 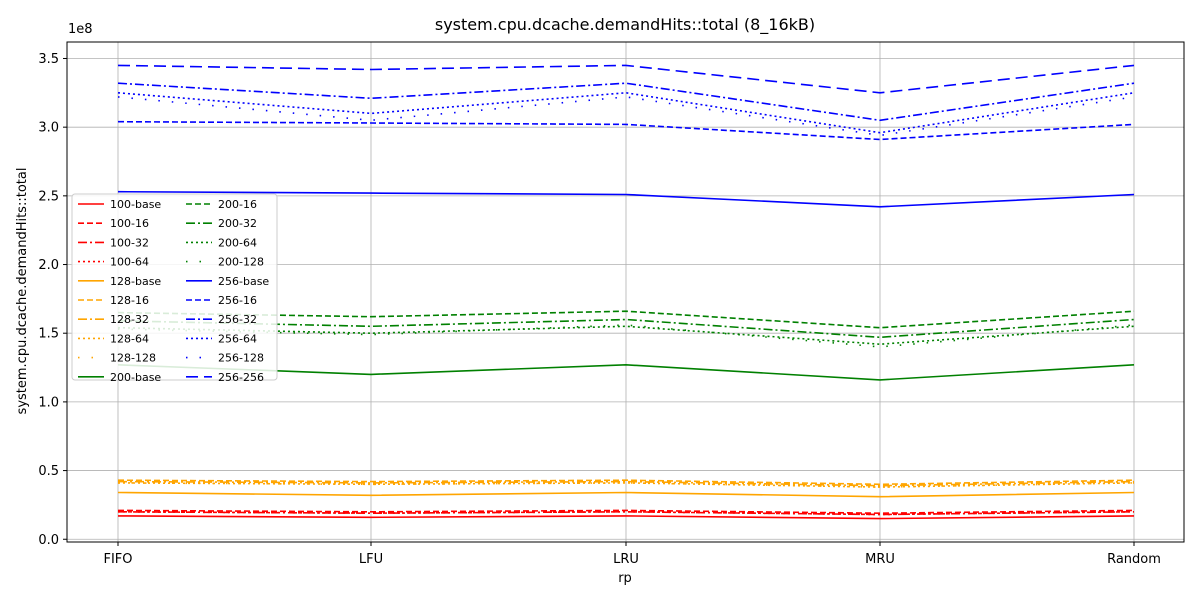 What do you see at coordinates (48, 334) in the screenshot?
I see `y-tick-label: 1.5` at bounding box center [48, 334].